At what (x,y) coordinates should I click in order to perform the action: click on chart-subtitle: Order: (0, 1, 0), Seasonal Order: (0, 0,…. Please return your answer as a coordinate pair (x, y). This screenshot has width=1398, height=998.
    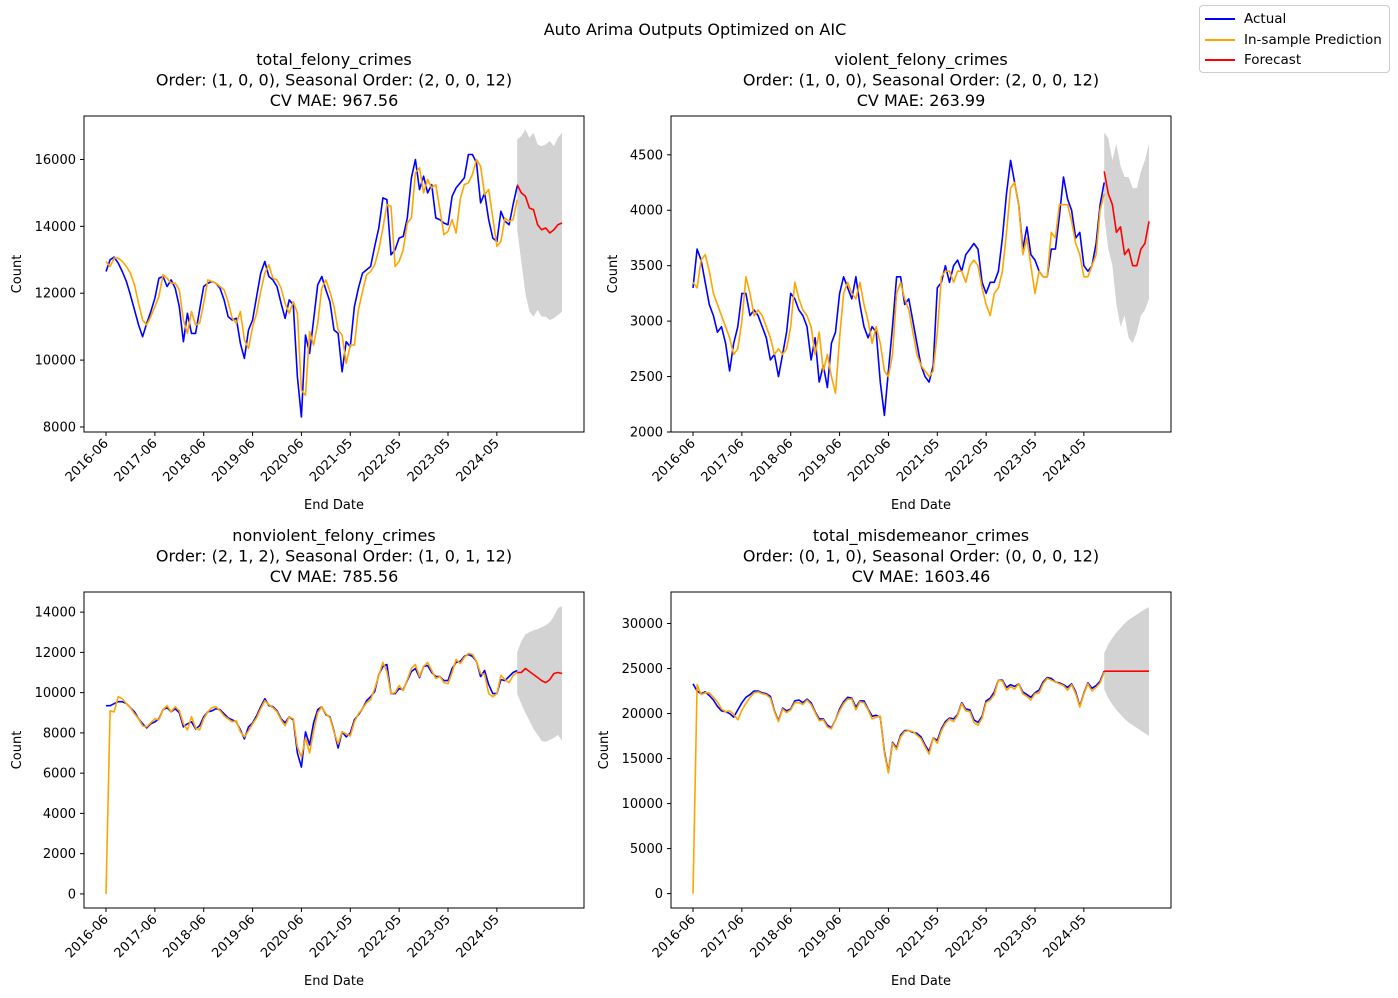
    Looking at the image, I should click on (921, 556).